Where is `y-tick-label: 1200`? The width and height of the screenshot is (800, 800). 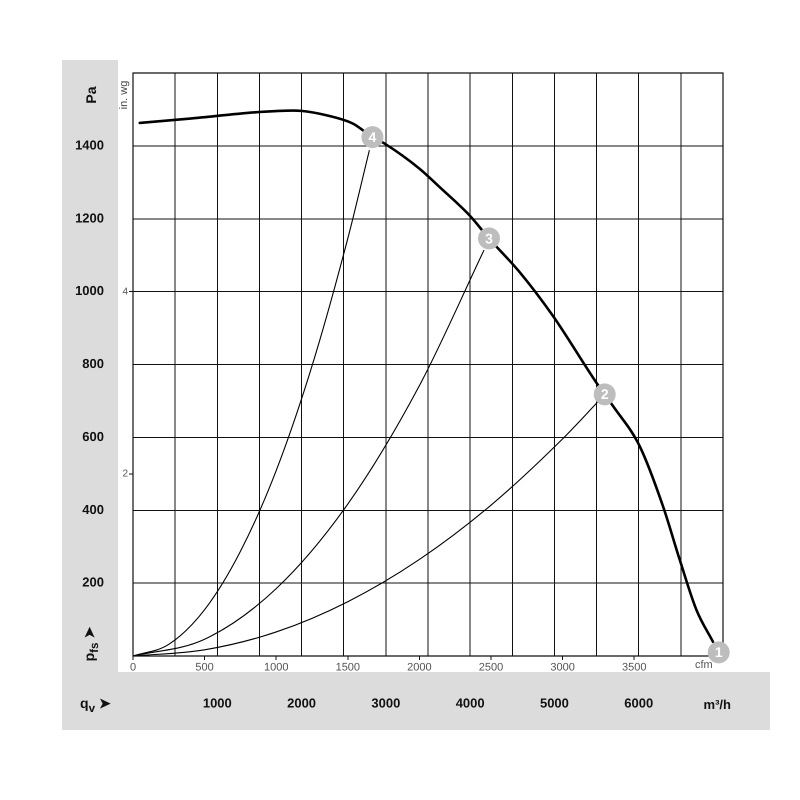 y-tick-label: 1200 is located at coordinates (89, 218).